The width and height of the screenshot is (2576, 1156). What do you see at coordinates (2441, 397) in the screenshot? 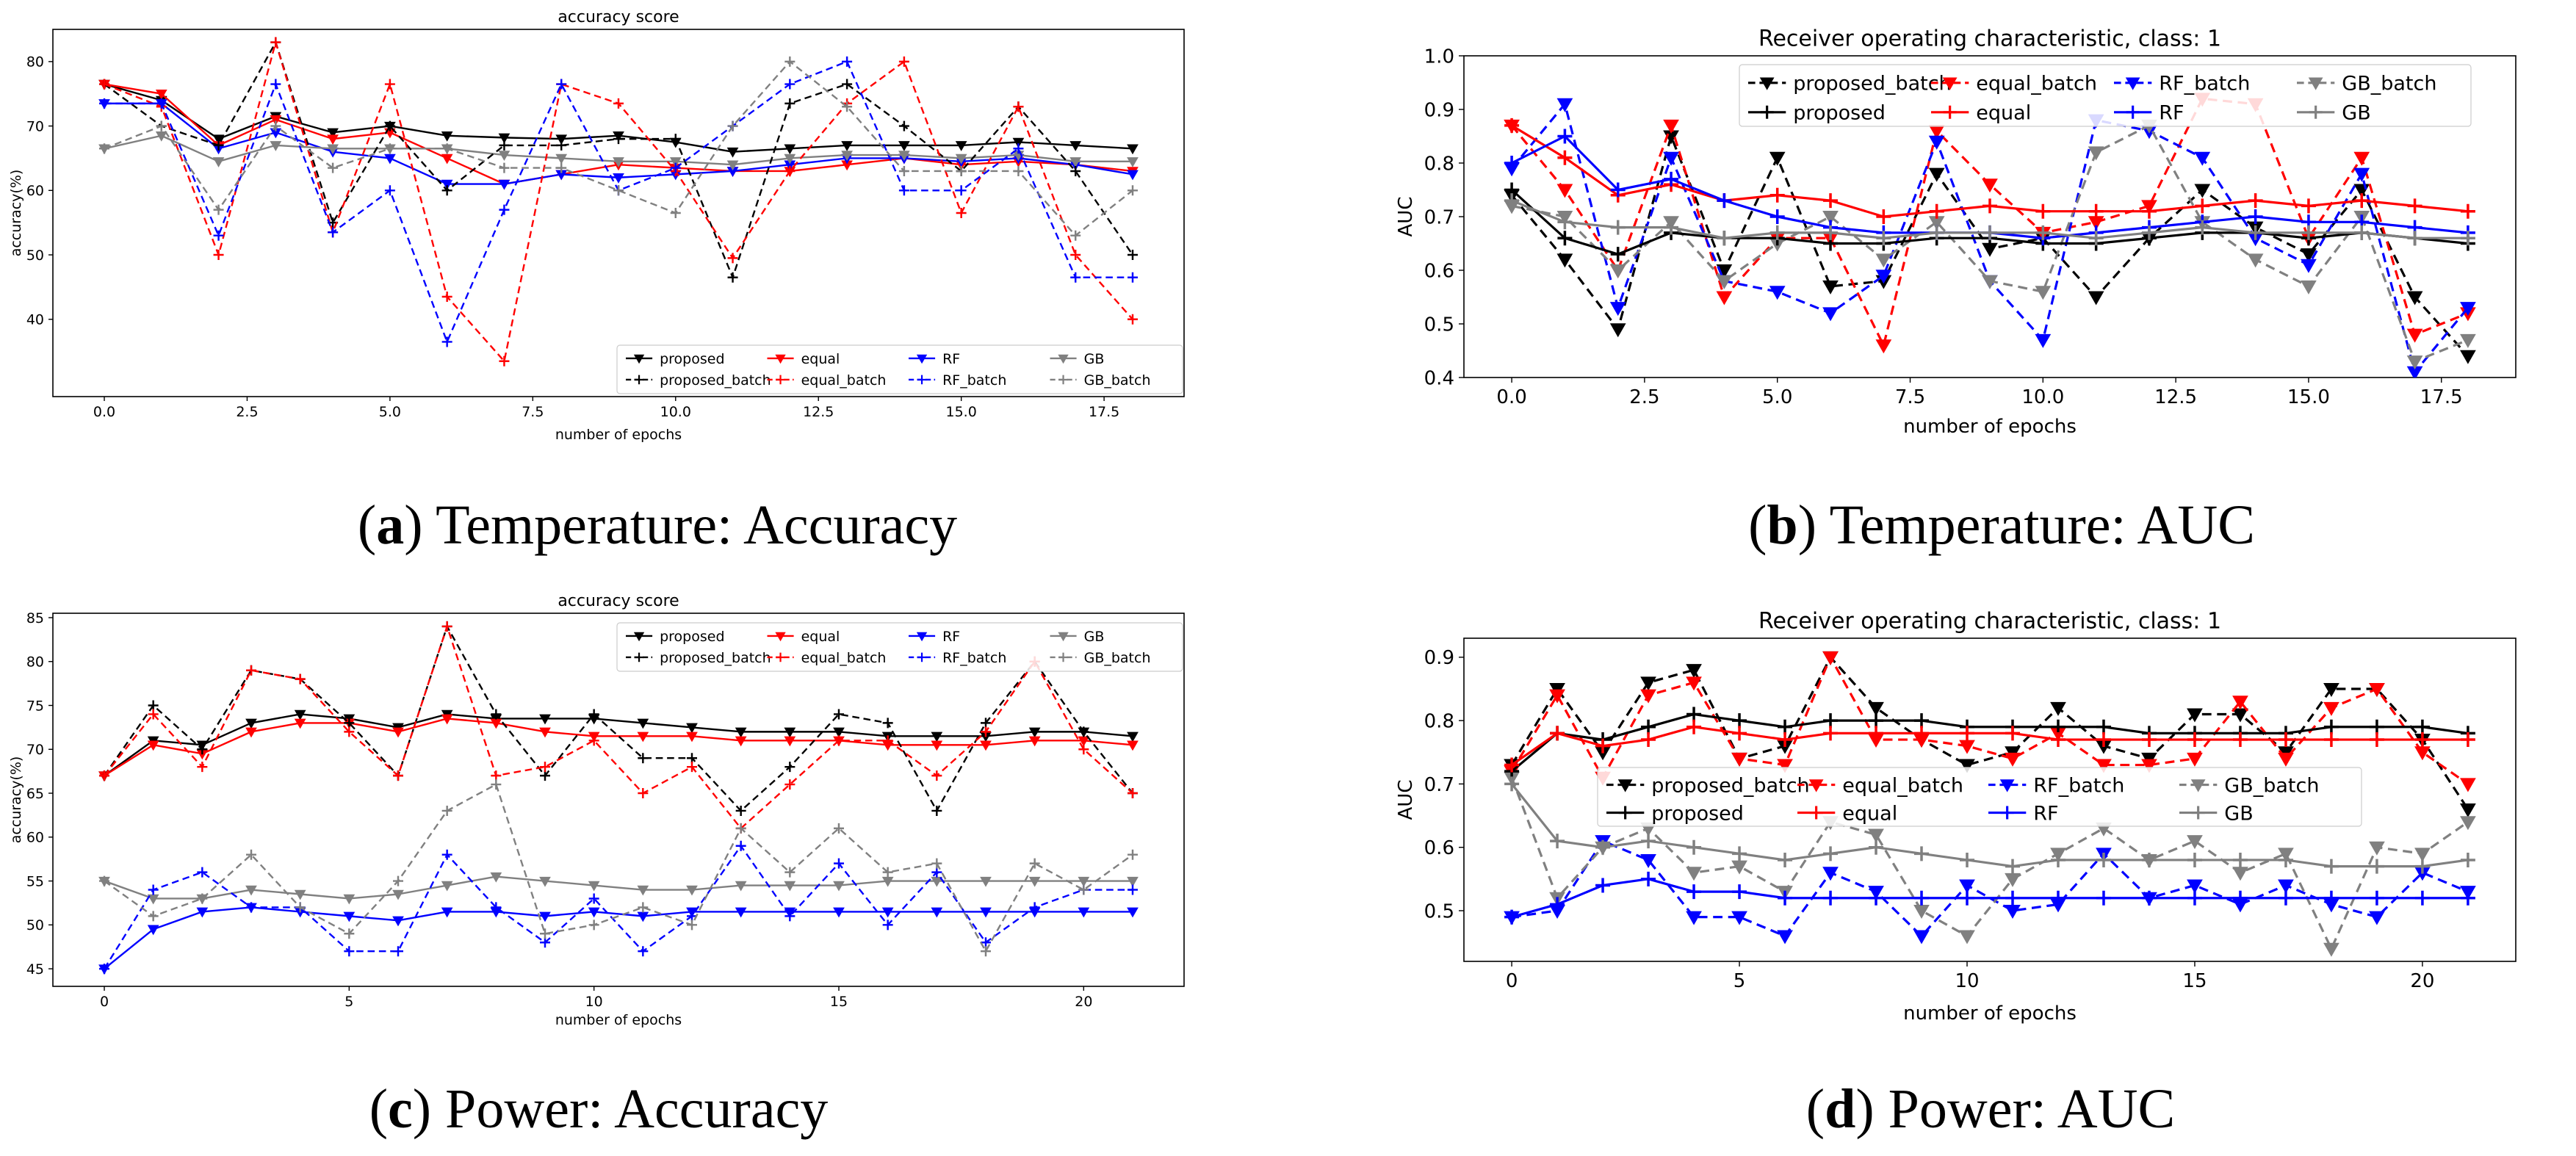
I see `x-tick-label: 17.5` at bounding box center [2441, 397].